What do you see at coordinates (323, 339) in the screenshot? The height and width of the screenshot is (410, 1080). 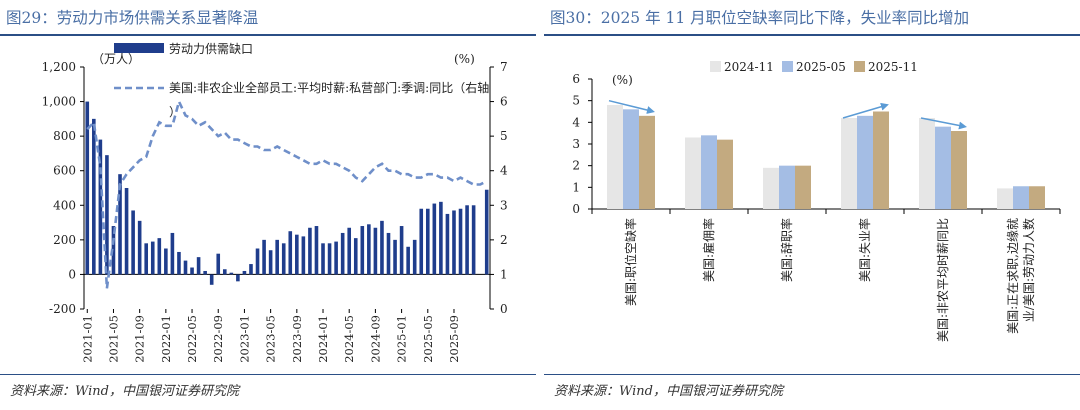 I see `x-tick-label: 2024-01` at bounding box center [323, 339].